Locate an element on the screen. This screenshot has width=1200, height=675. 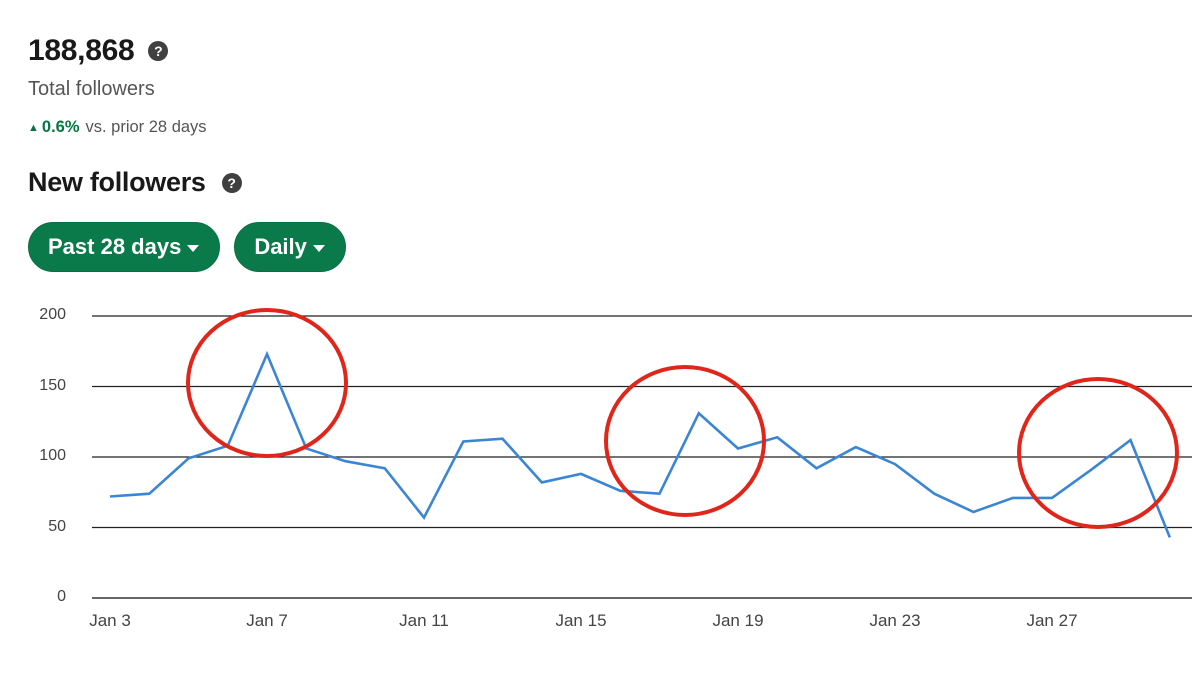
filter-bar: Past 28 days Daily is located at coordinates (187, 247).